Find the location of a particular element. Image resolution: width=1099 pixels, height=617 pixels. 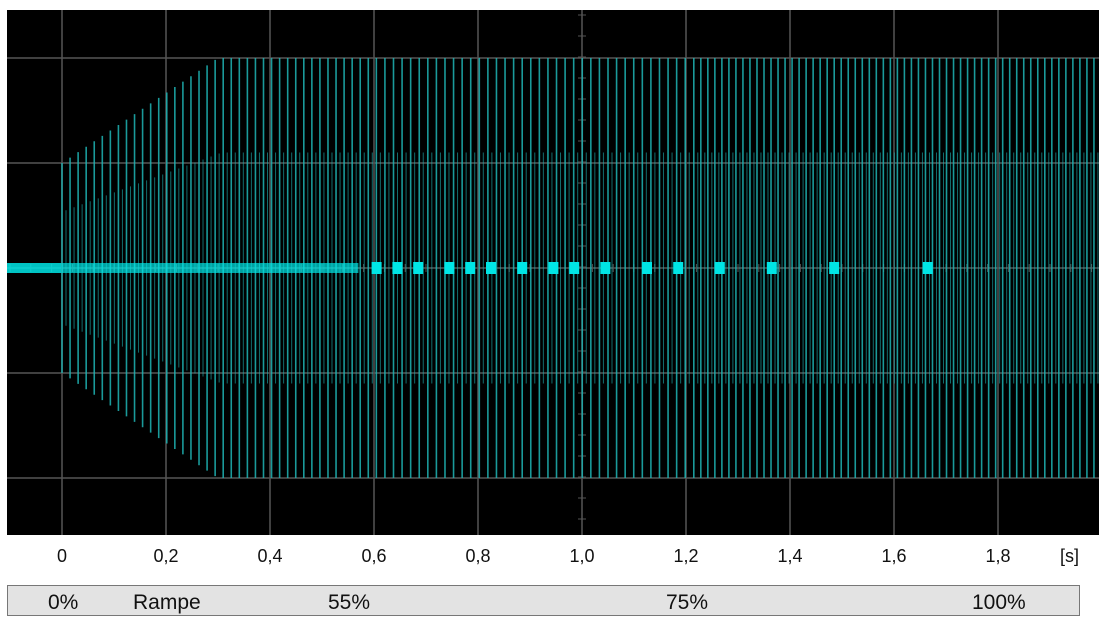

x-tick-label: 0,6 is located at coordinates (374, 556).